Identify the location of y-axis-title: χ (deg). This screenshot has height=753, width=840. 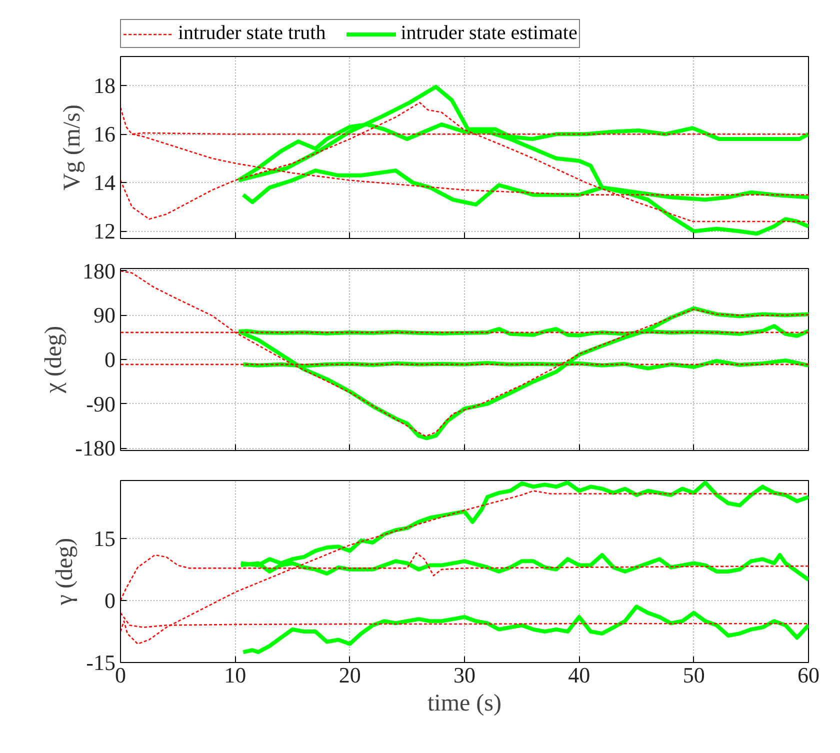
(54, 360).